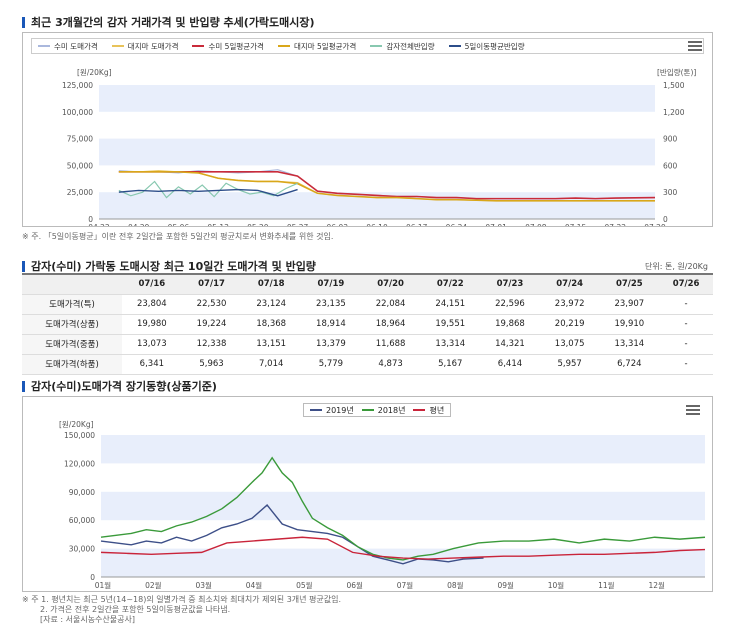 The image size is (730, 630). I want to click on chart1-x-tick: 04.29, so click(139, 224).